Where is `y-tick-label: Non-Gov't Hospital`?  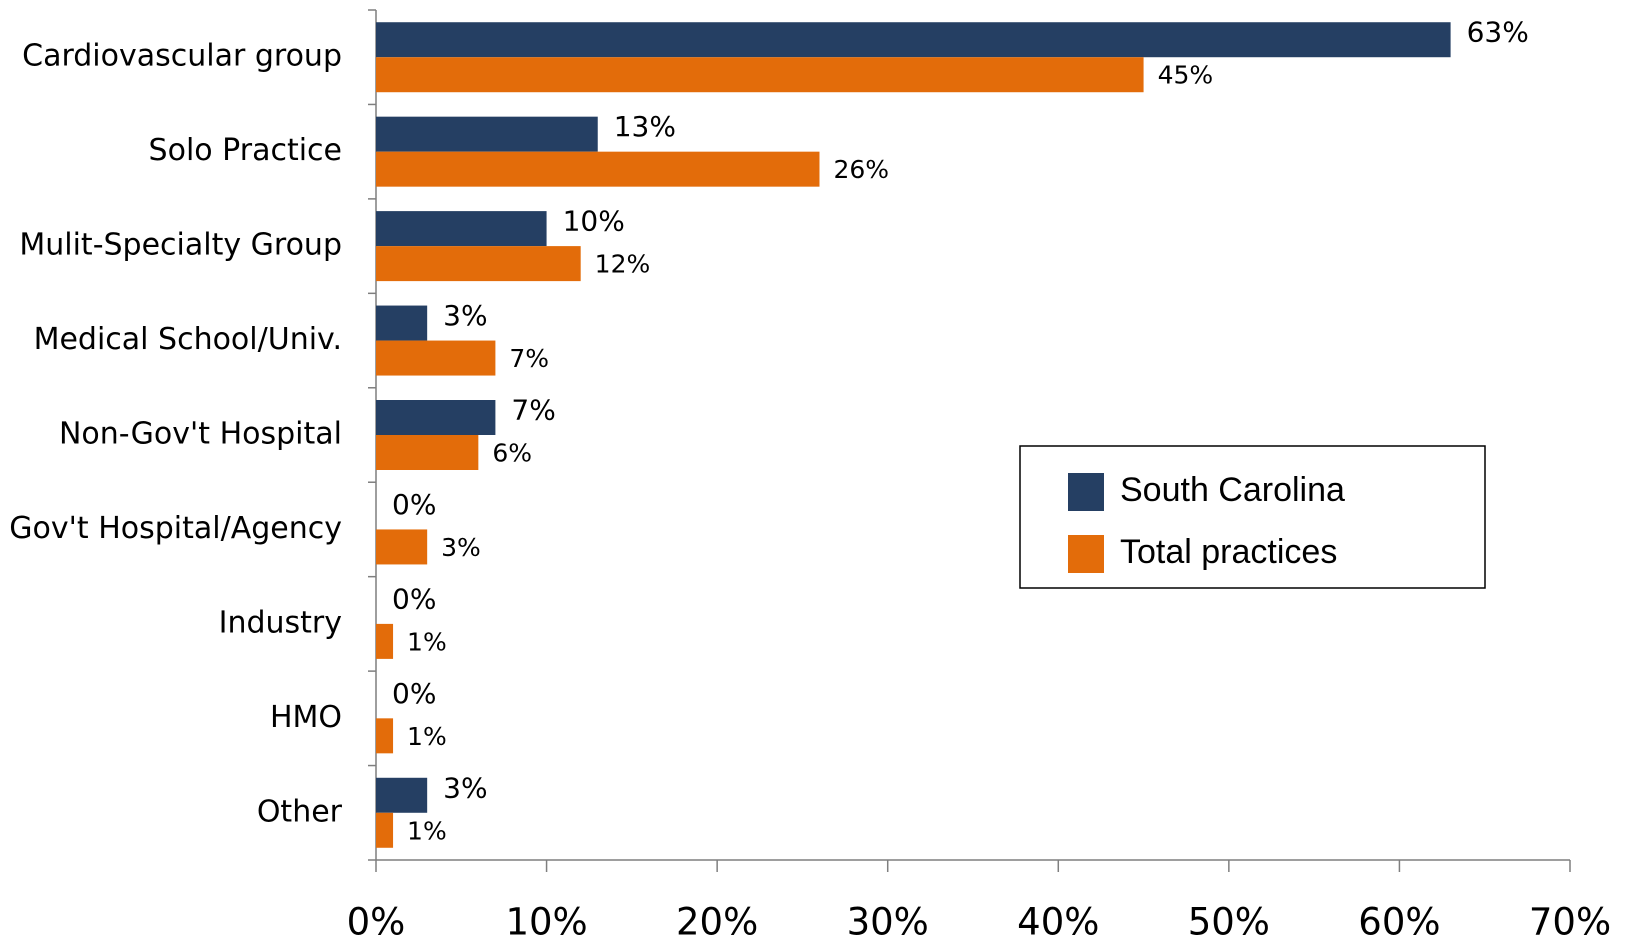
y-tick-label: Non-Gov't Hospital is located at coordinates (200, 434).